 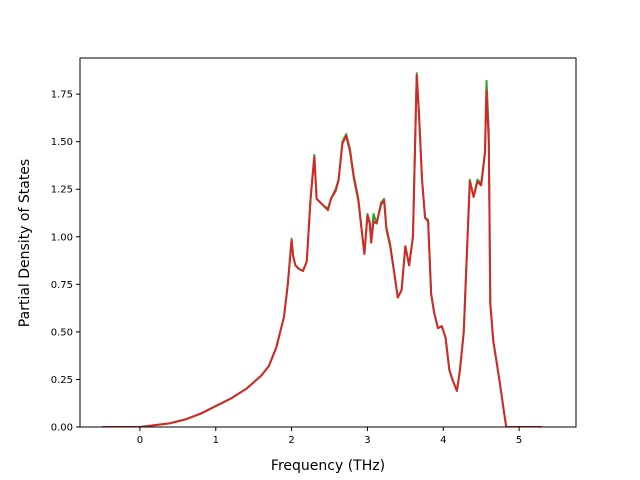 What do you see at coordinates (291, 440) in the screenshot?
I see `x-tick-label: 2` at bounding box center [291, 440].